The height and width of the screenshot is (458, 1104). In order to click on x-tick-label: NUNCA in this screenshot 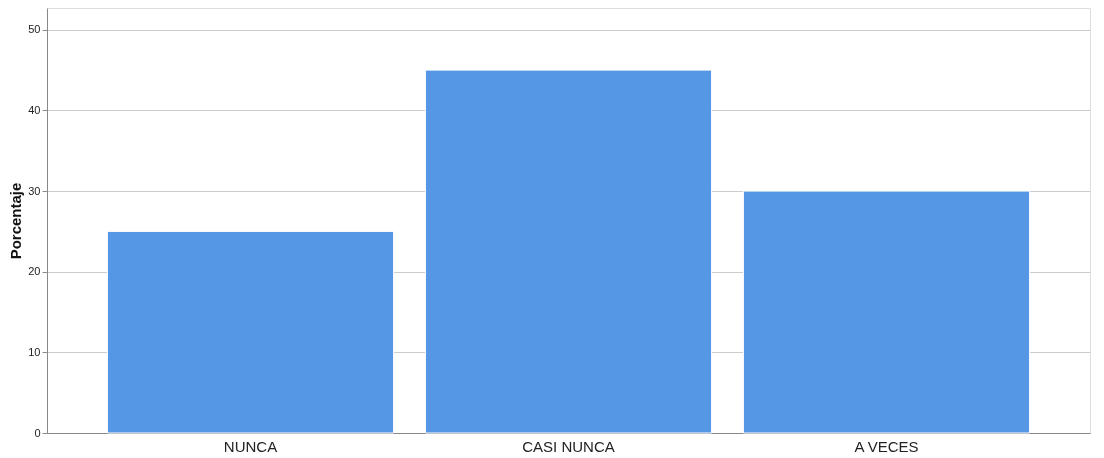, I will do `click(250, 446)`.